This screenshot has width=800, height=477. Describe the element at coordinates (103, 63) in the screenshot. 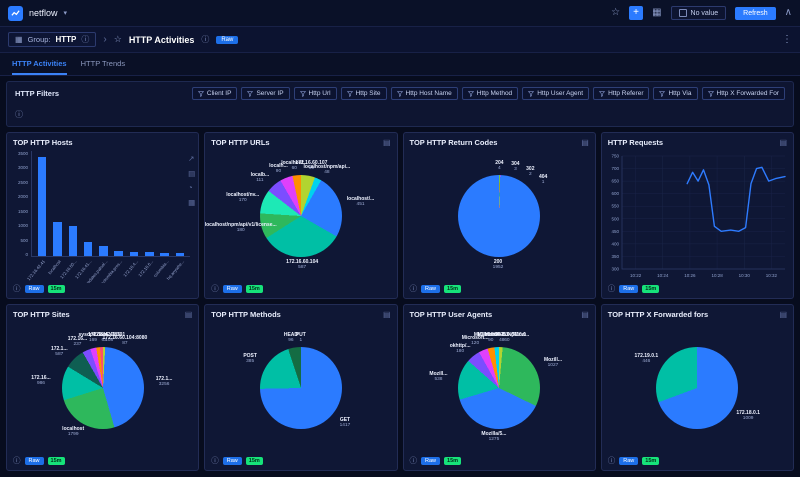

I see `tab-http-trends: HTTP Trends` at that location.